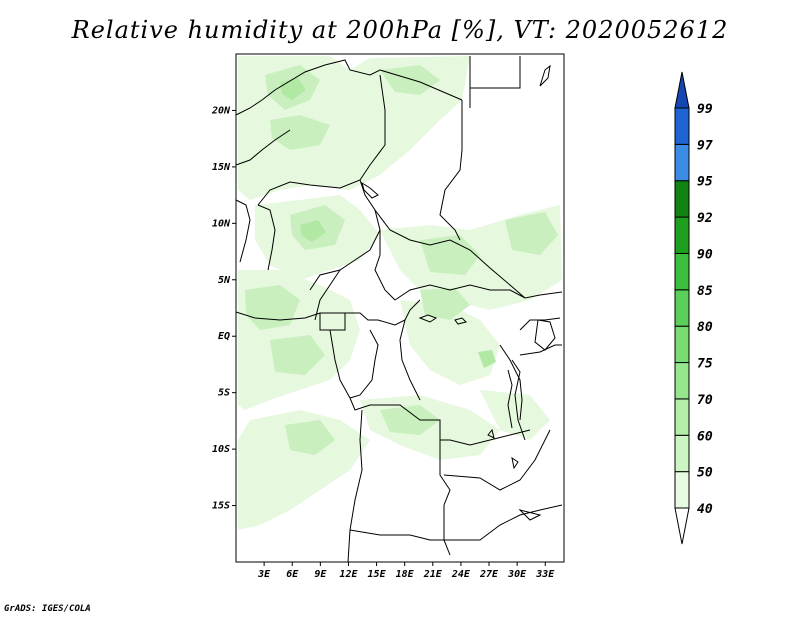  What do you see at coordinates (705, 473) in the screenshot?
I see `colorbar-label: 50` at bounding box center [705, 473].